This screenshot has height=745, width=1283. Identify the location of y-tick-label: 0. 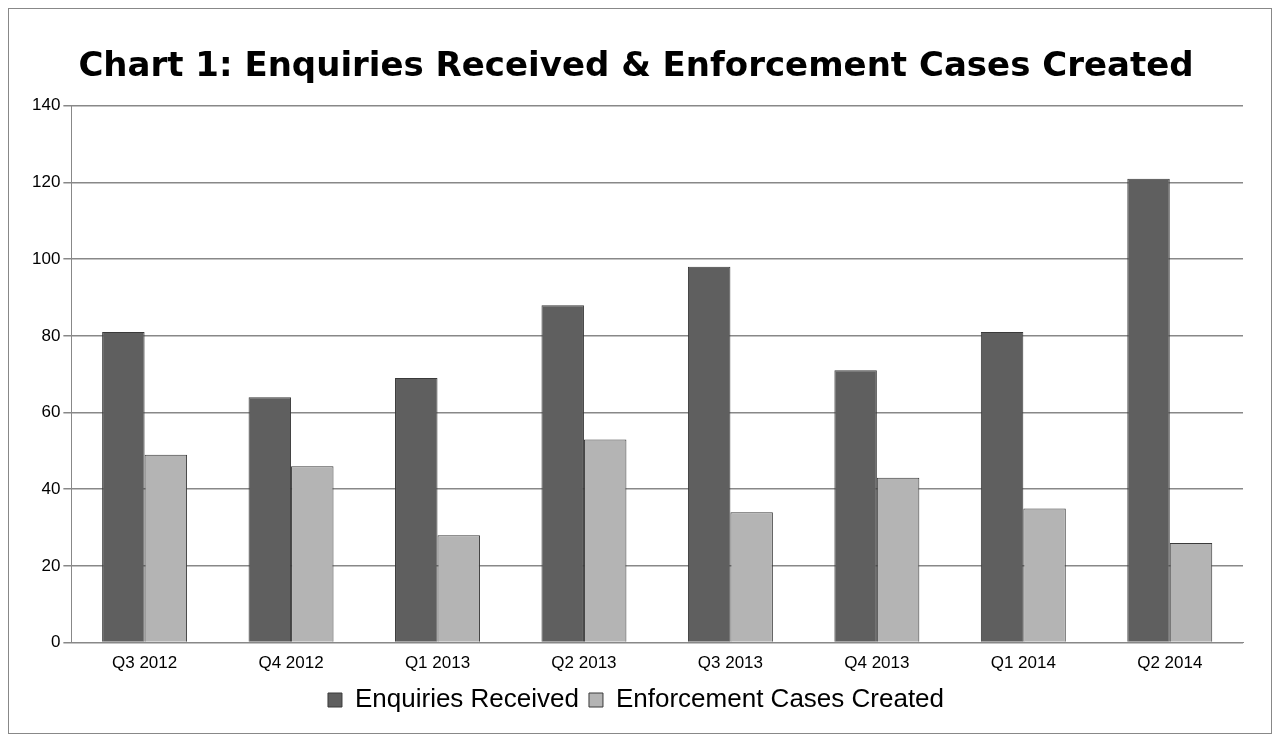
(55, 642).